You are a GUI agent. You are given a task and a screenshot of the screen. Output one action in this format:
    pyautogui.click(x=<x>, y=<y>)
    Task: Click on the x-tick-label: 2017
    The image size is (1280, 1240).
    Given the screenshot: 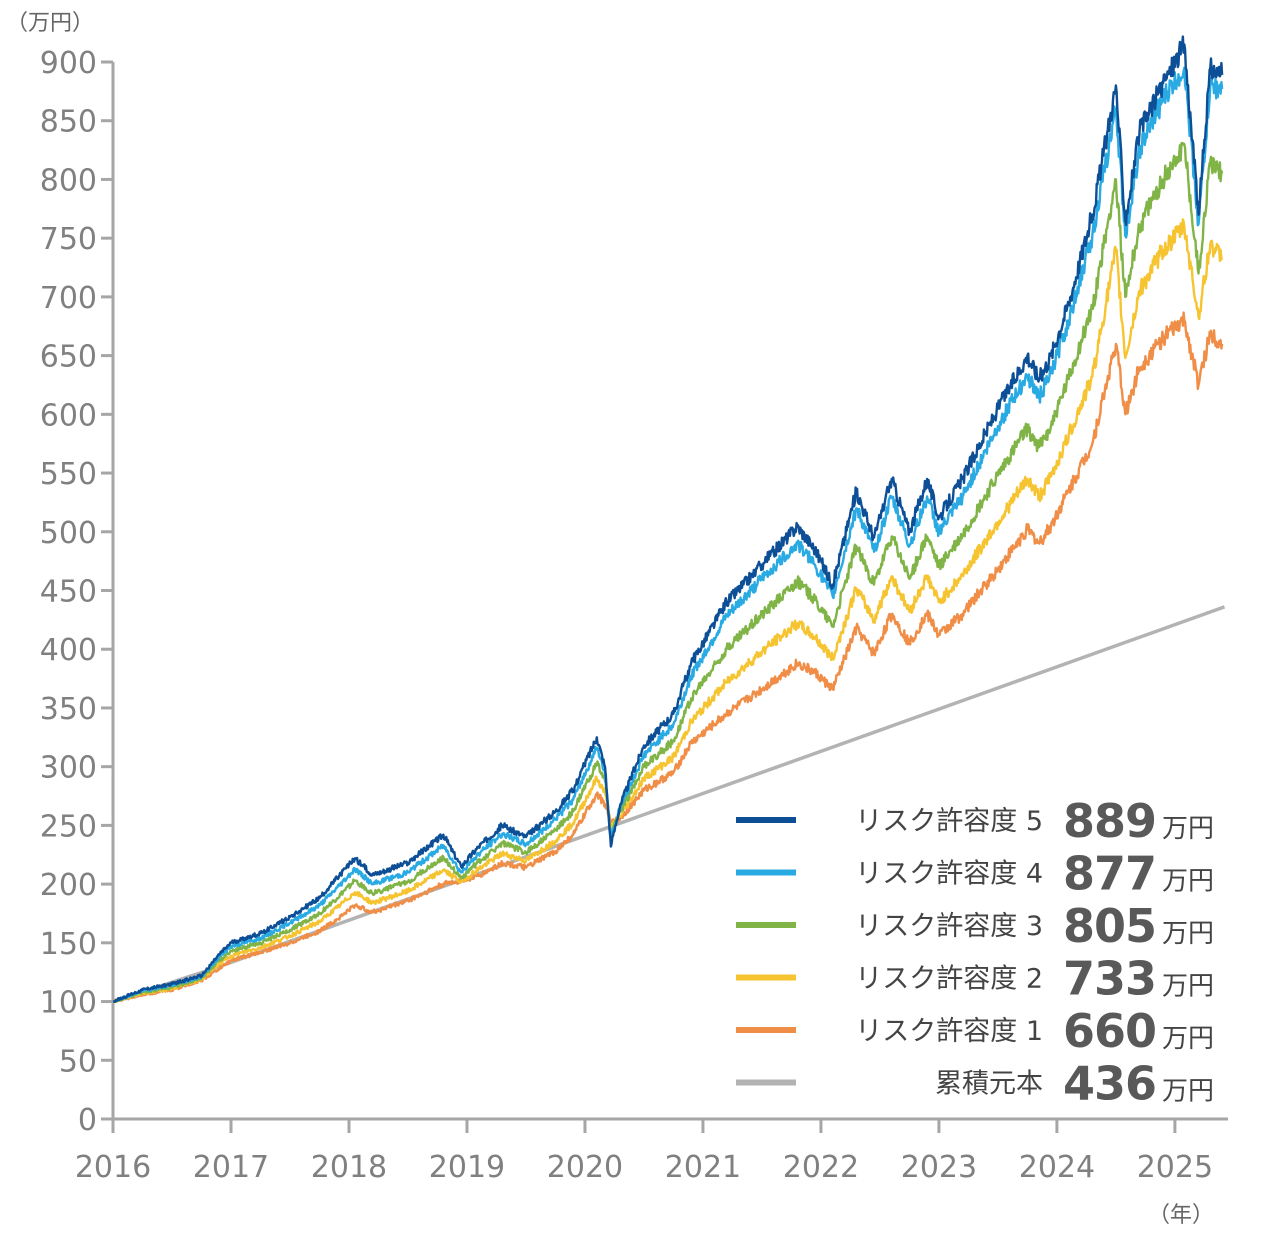 What is the action you would take?
    pyautogui.click(x=231, y=1167)
    